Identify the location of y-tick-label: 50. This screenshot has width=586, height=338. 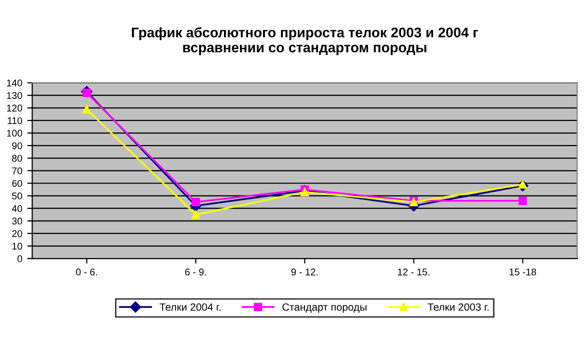
(17, 196).